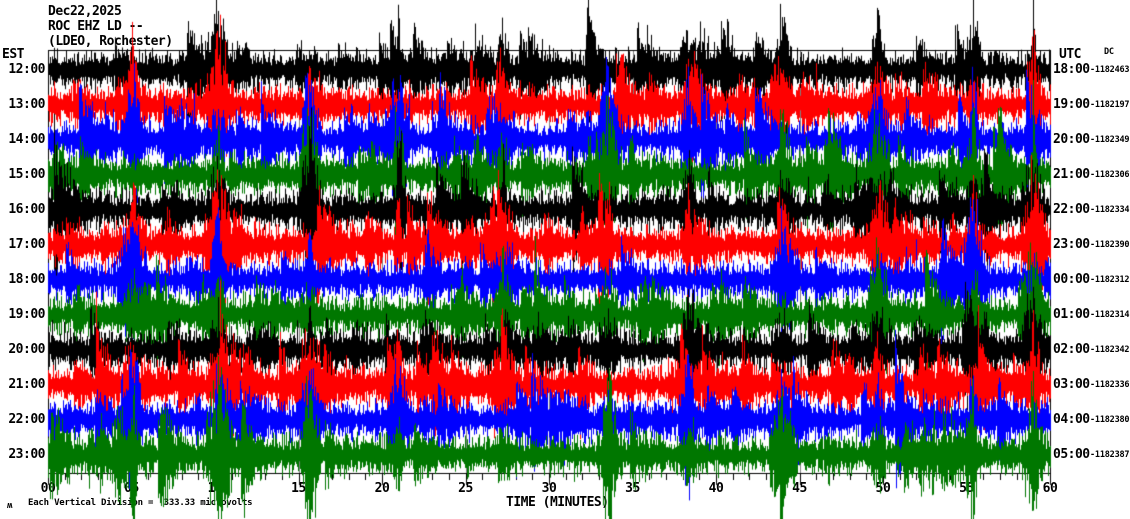 This screenshot has height=519, width=1130. What do you see at coordinates (26, 244) in the screenshot?
I see `est-time-label: 17:00` at bounding box center [26, 244].